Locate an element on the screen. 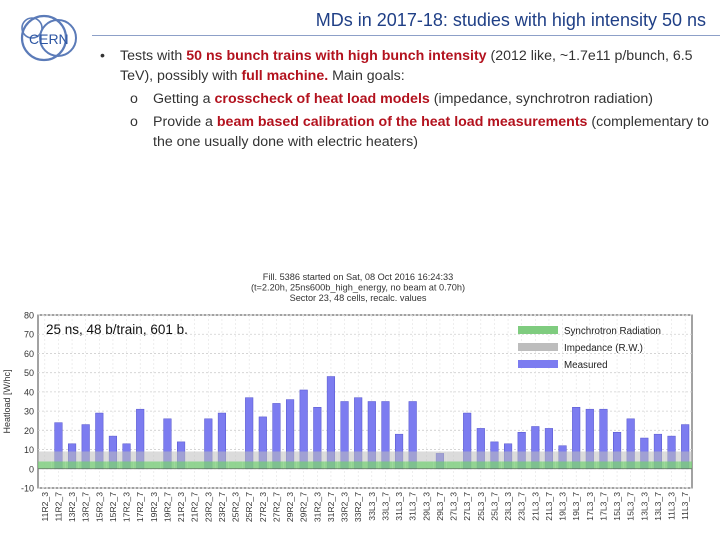  x-tick-label: 25L3_7 is located at coordinates (494, 506).